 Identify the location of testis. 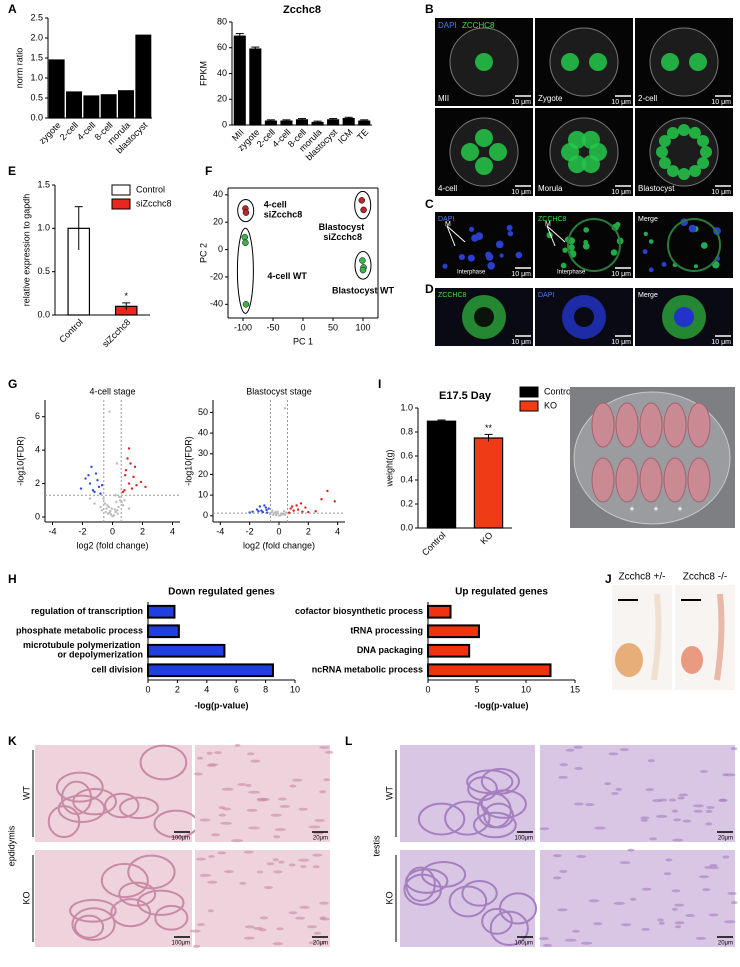
(629, 660).